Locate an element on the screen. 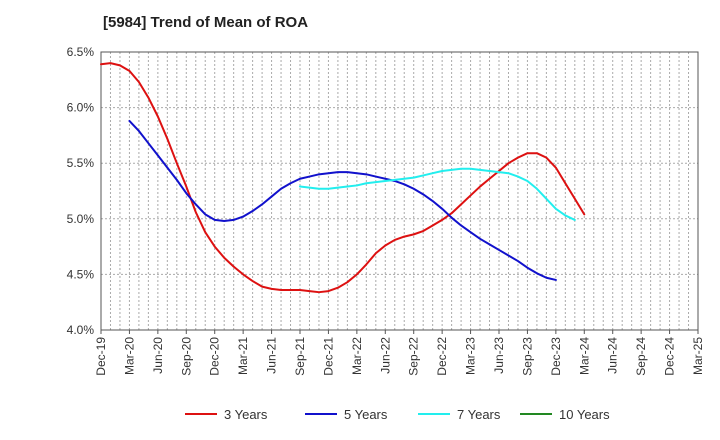 The width and height of the screenshot is (720, 440). x-tick-label: Jun-20 is located at coordinates (158, 355).